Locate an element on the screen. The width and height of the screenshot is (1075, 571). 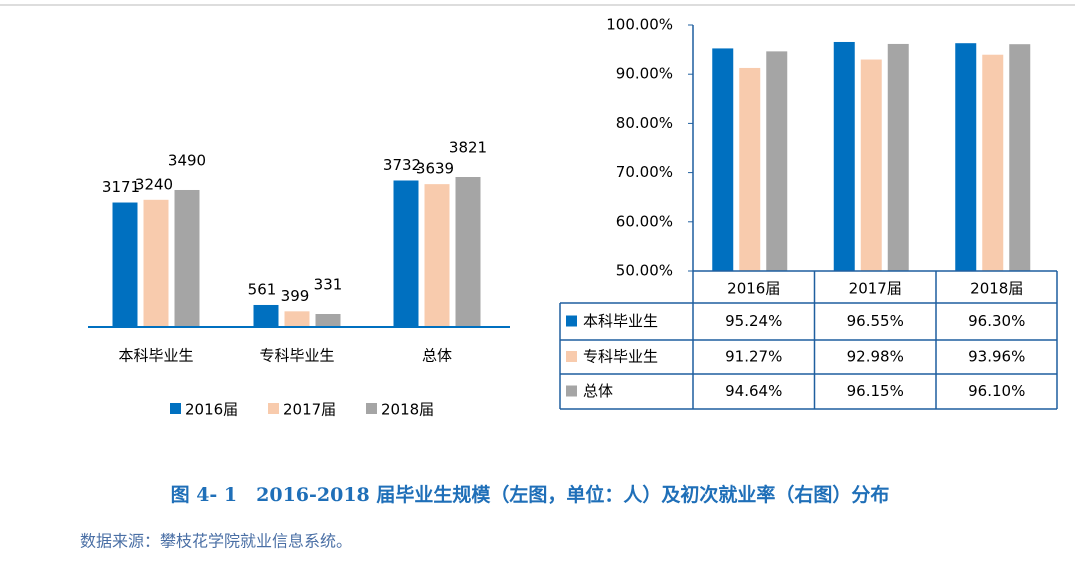
x-tick-label: 总体 is located at coordinates (437, 356).